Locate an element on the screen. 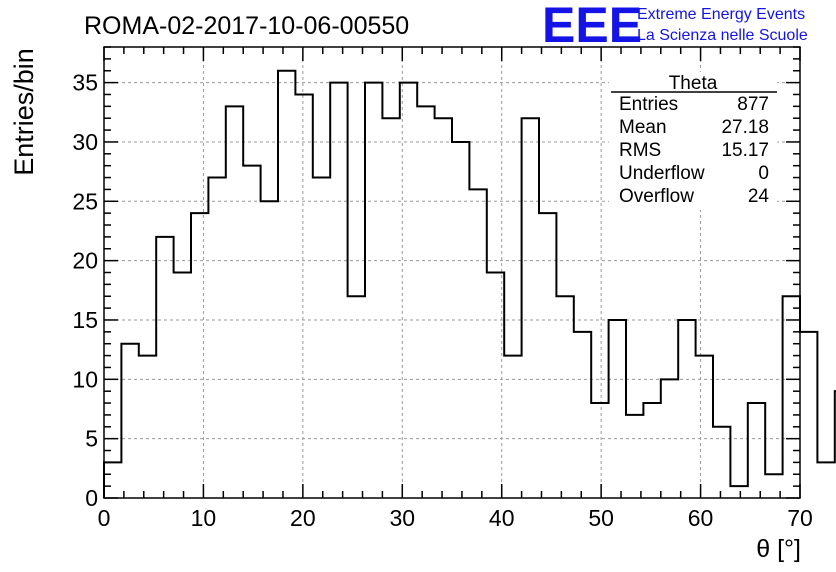 The image size is (836, 572). x-tick-label: 40 is located at coordinates (502, 518).